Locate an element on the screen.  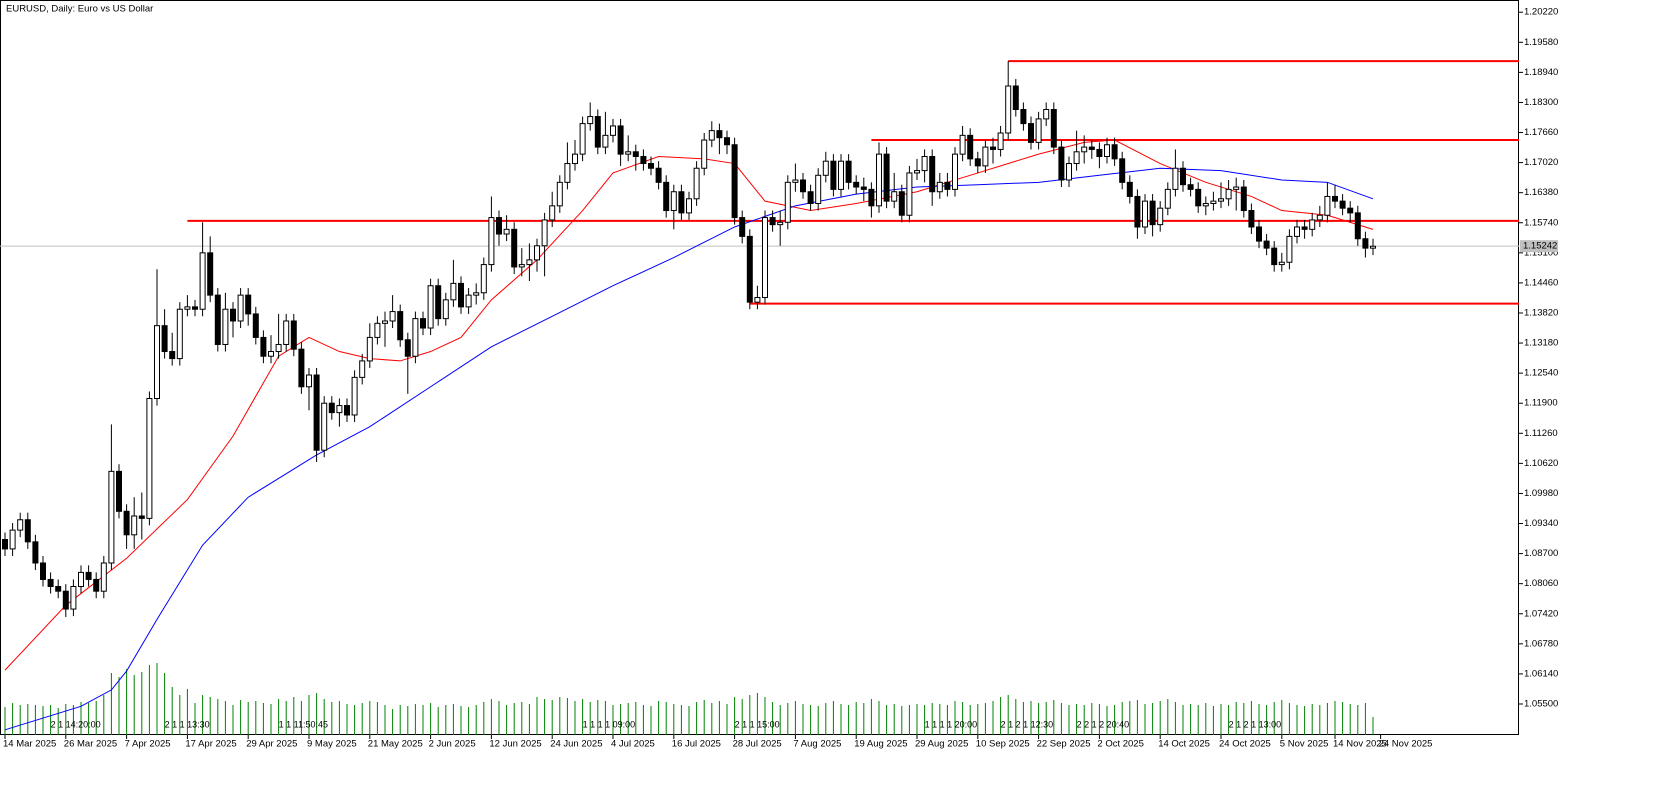
volume-annotation: 2 1 2 1 12:30 is located at coordinates (1027, 724).